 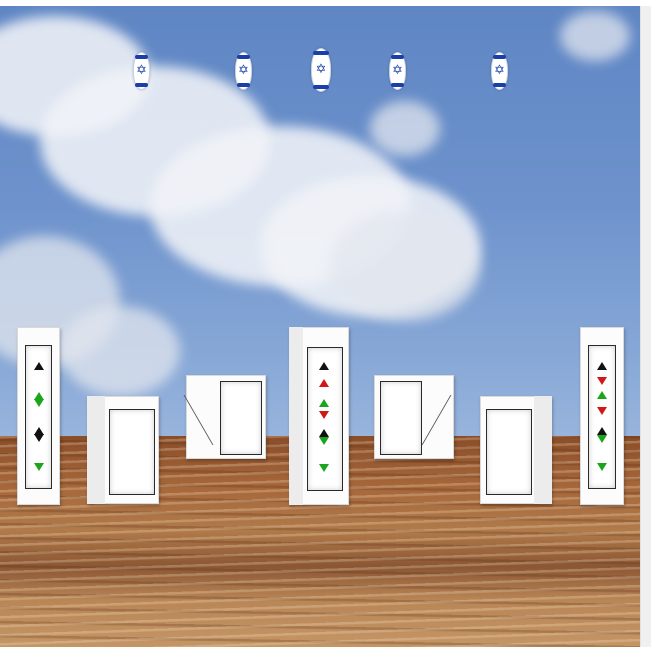 What do you see at coordinates (296, 416) in the screenshot?
I see `pillar-side` at bounding box center [296, 416].